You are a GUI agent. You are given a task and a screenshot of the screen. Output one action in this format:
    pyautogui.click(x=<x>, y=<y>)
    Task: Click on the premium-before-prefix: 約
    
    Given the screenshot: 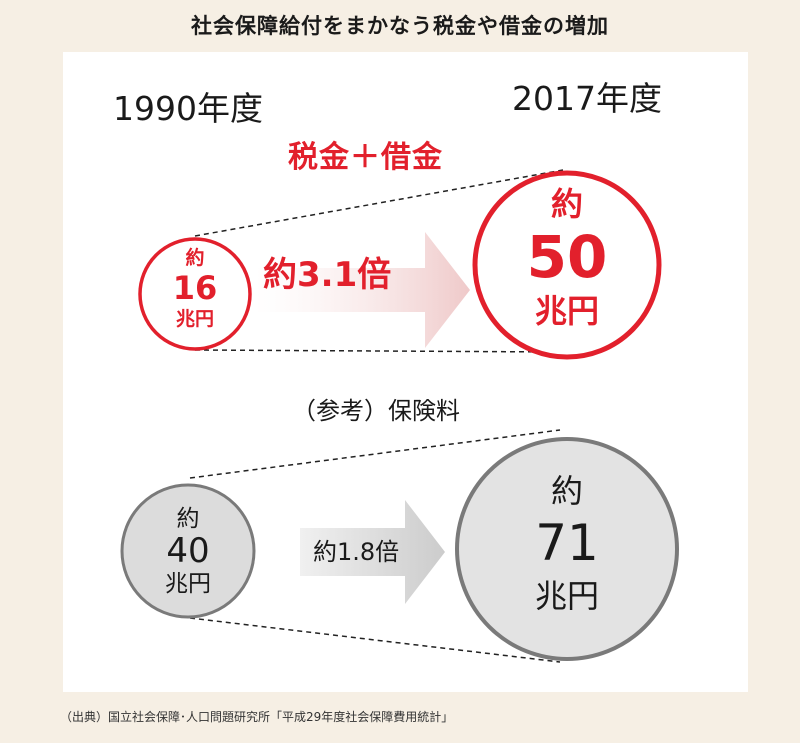 What is the action you would take?
    pyautogui.click(x=188, y=519)
    